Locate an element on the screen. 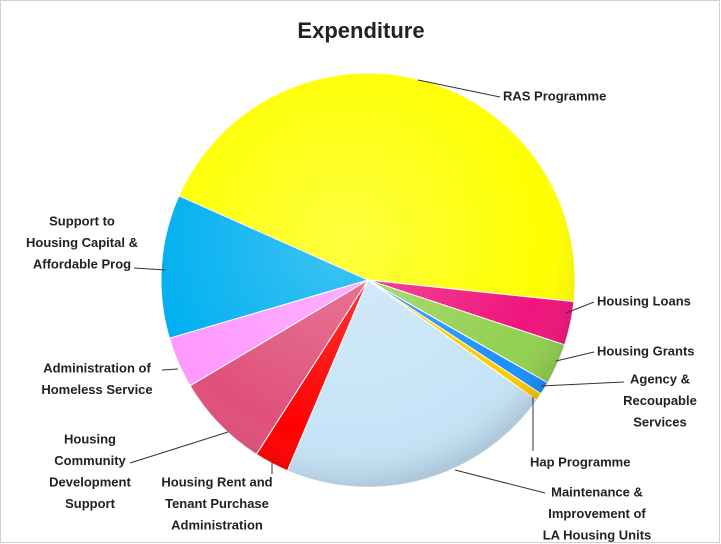 Image resolution: width=721 pixels, height=544 pixels. slice-label: Support to is located at coordinates (82, 220).